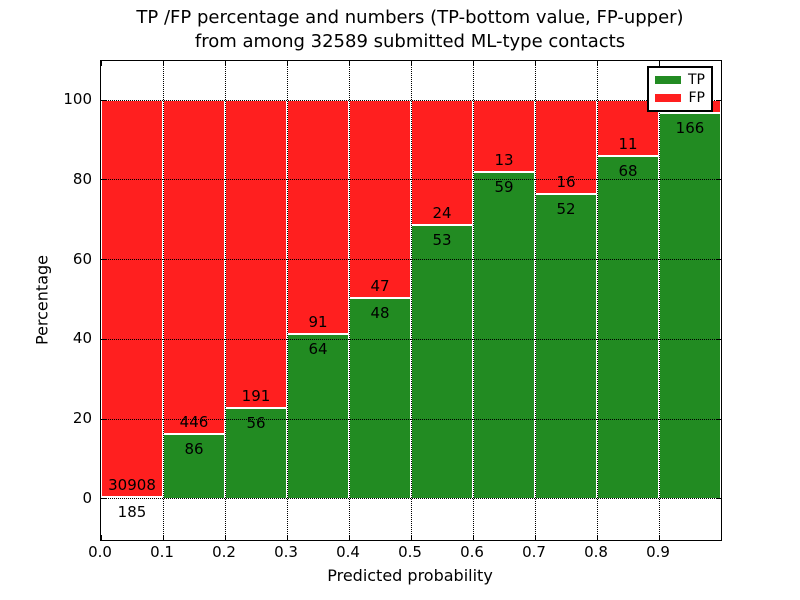 This screenshot has height=600, width=800. What do you see at coordinates (658, 552) in the screenshot?
I see `x-tick-label: 0.9` at bounding box center [658, 552].